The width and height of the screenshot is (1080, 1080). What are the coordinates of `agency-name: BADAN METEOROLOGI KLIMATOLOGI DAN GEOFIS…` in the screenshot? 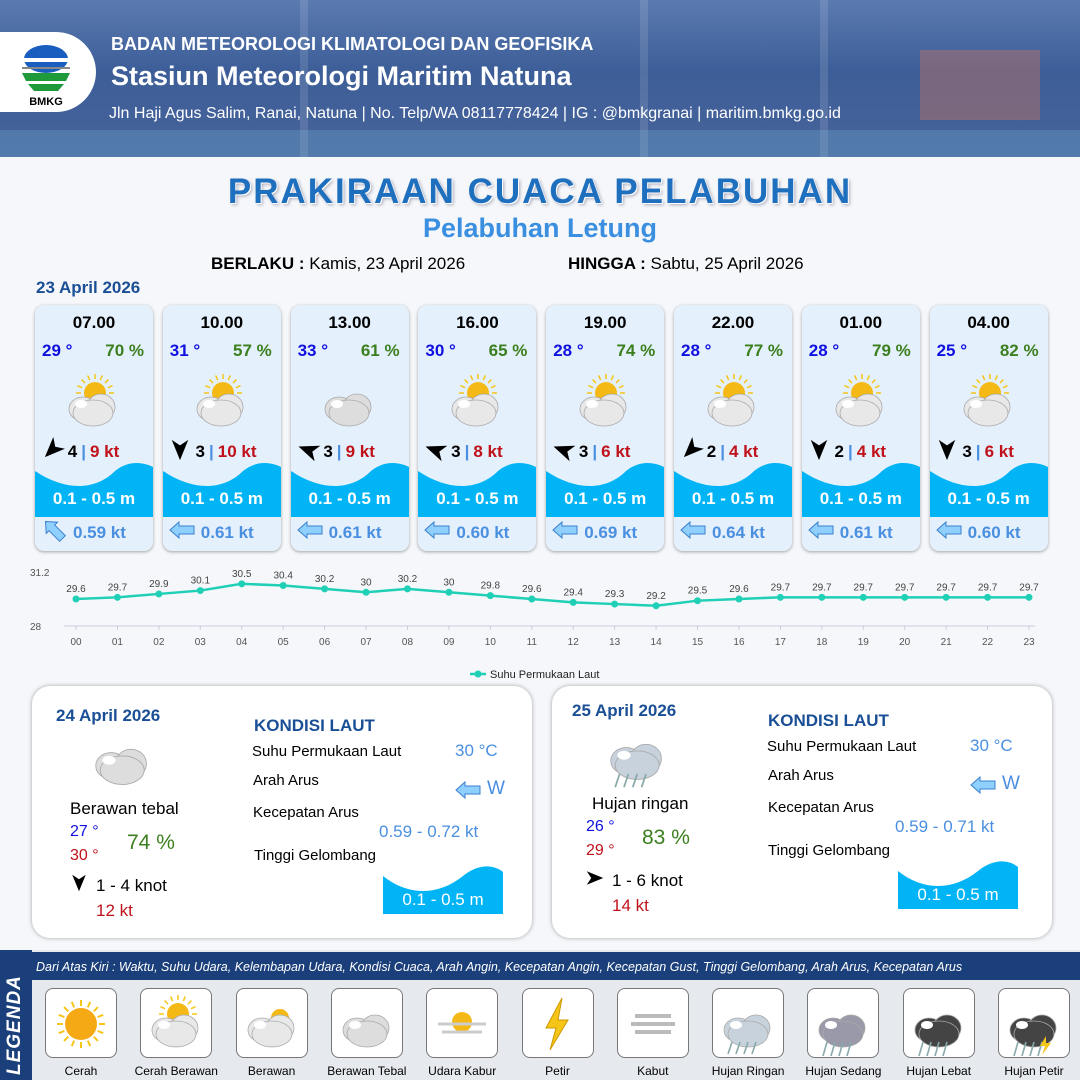 It's located at (352, 44).